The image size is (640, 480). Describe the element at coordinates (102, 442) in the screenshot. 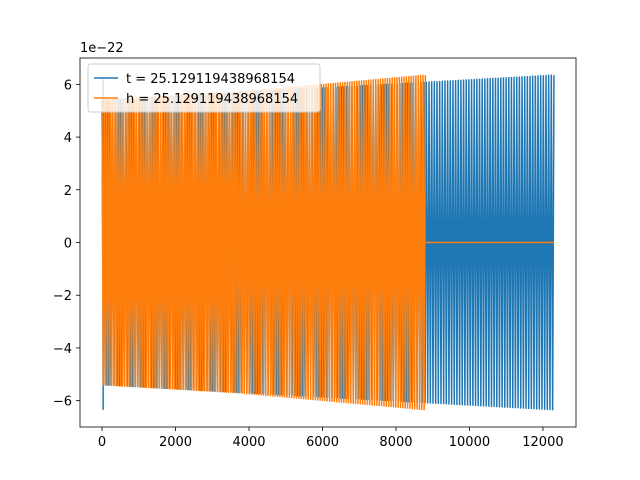

I see `x-tick-label: 0` at that location.